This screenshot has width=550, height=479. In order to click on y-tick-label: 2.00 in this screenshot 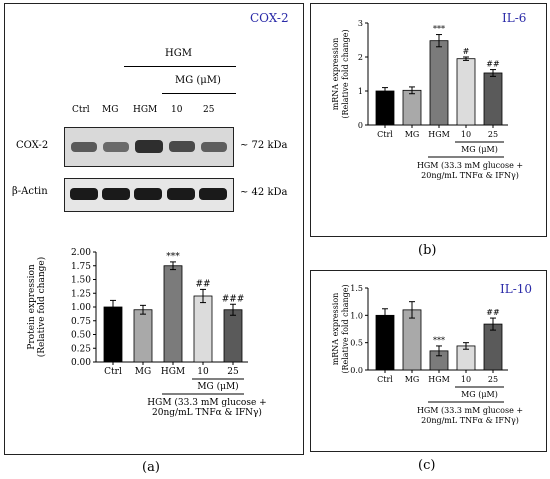, I will do `click(81, 253)`.